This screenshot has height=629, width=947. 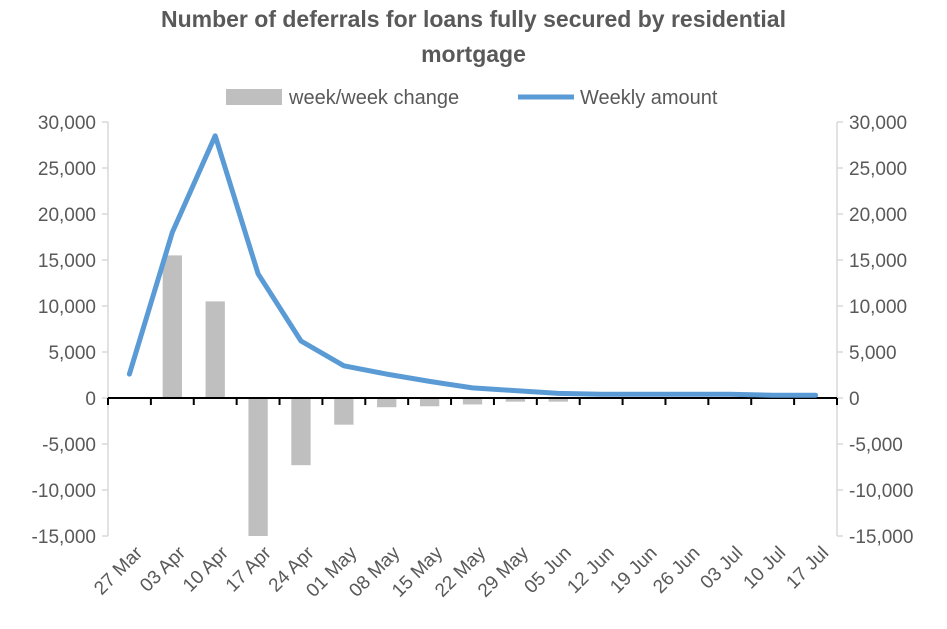 What do you see at coordinates (64, 537) in the screenshot?
I see `y-tick-label-left: -15,000` at bounding box center [64, 537].